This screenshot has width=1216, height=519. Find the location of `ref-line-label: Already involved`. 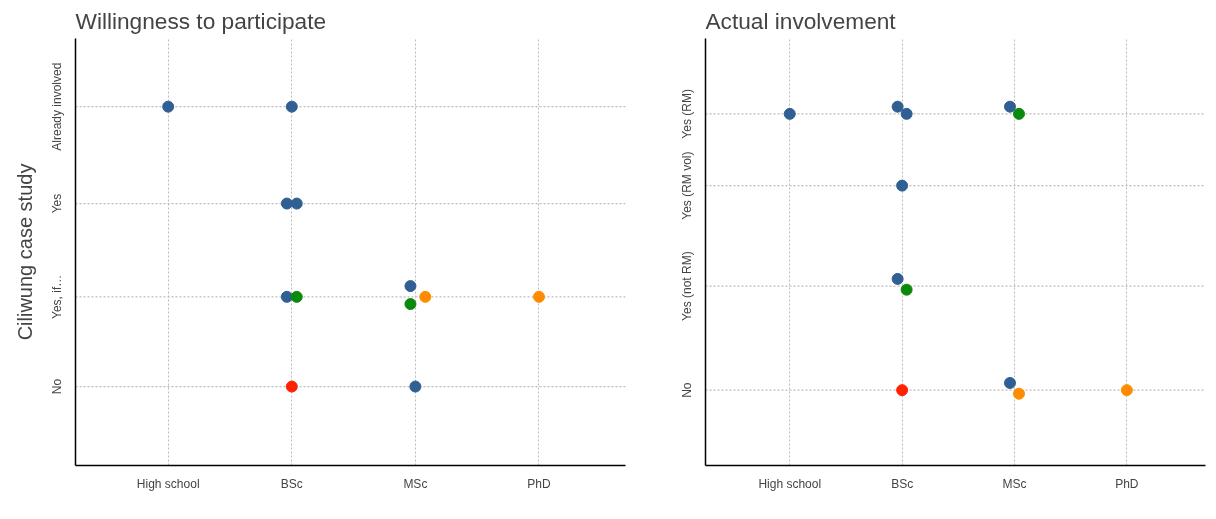

ref-line-label: Already involved is located at coordinates (57, 106).